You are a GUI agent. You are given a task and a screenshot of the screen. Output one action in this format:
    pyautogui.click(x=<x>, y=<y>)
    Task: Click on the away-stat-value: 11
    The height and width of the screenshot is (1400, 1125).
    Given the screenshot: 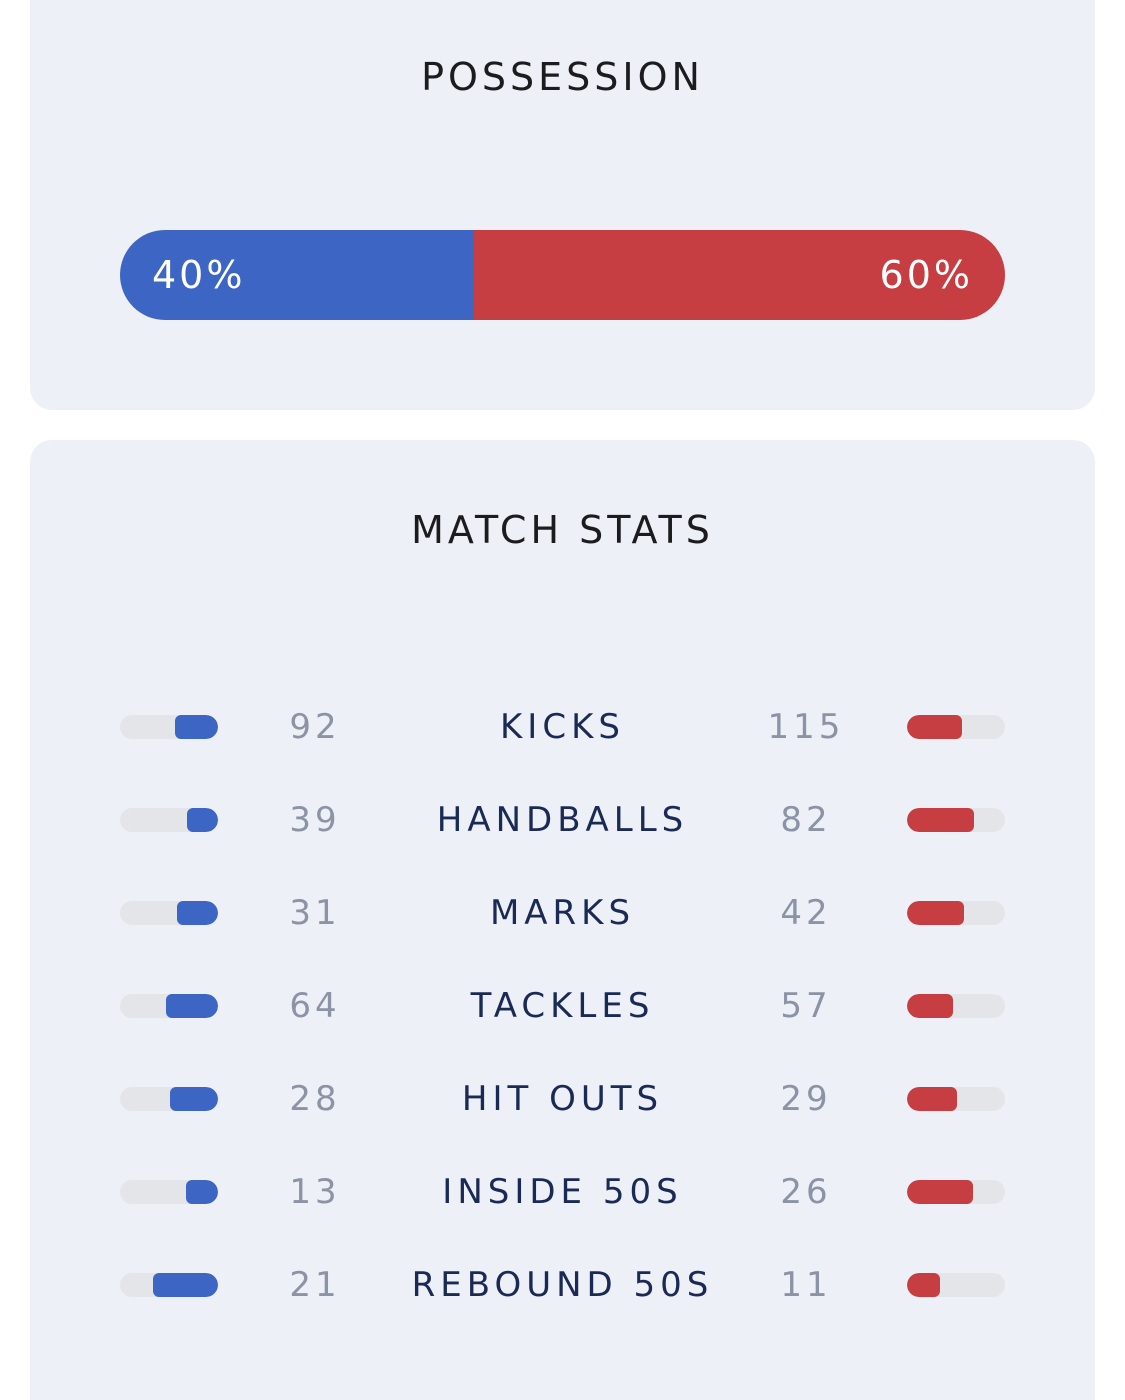 What is the action you would take?
    pyautogui.click(x=806, y=1285)
    